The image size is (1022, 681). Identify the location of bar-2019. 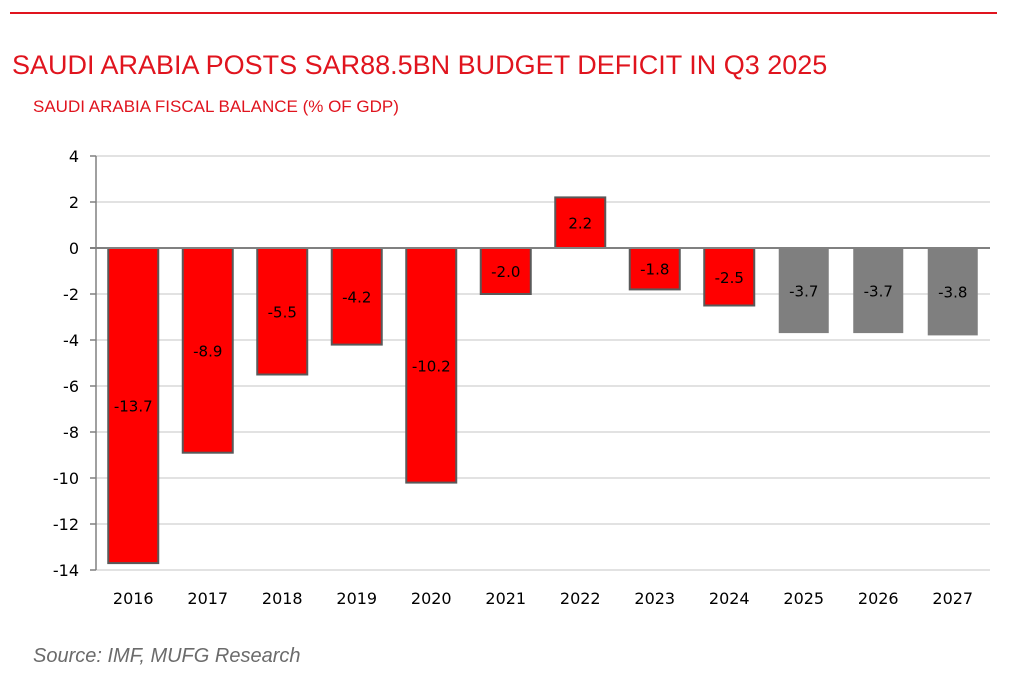
(356, 296).